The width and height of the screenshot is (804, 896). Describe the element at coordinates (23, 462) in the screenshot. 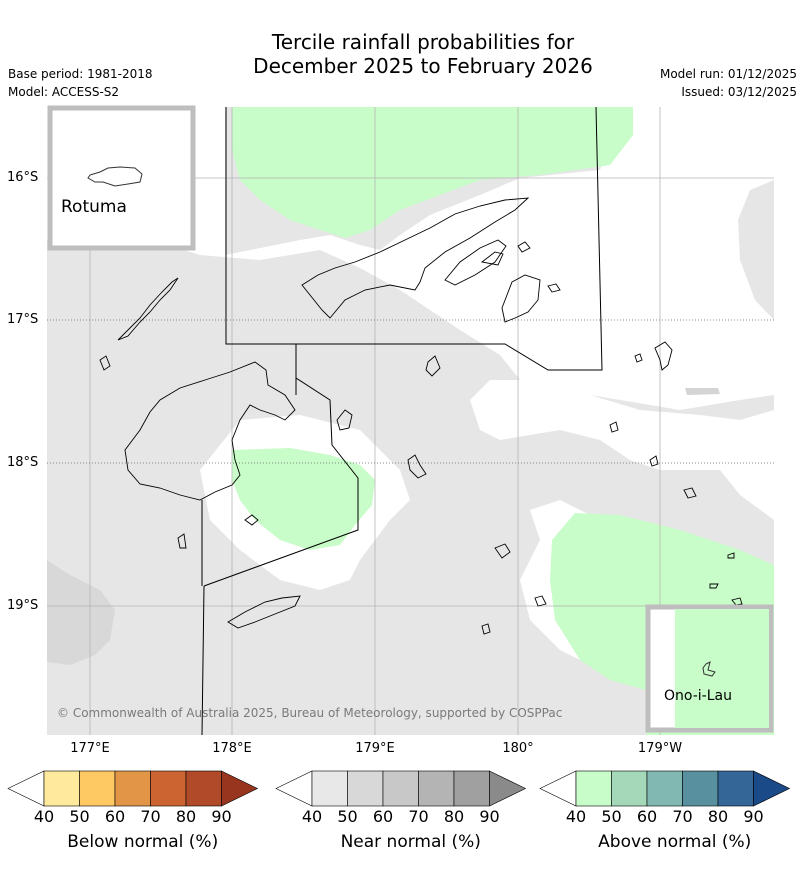

I see `lat-label-18s: 18°S` at that location.